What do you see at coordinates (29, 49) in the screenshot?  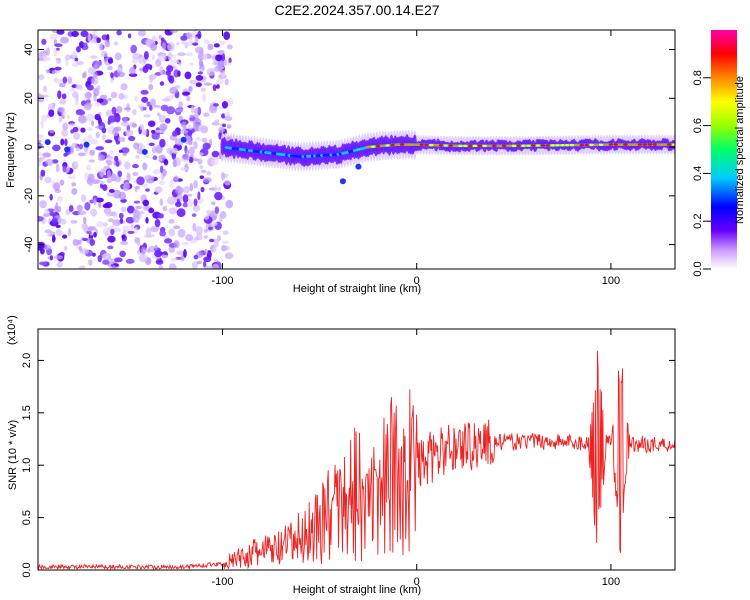 I see `spectrogram-y-tick-label: 40` at bounding box center [29, 49].